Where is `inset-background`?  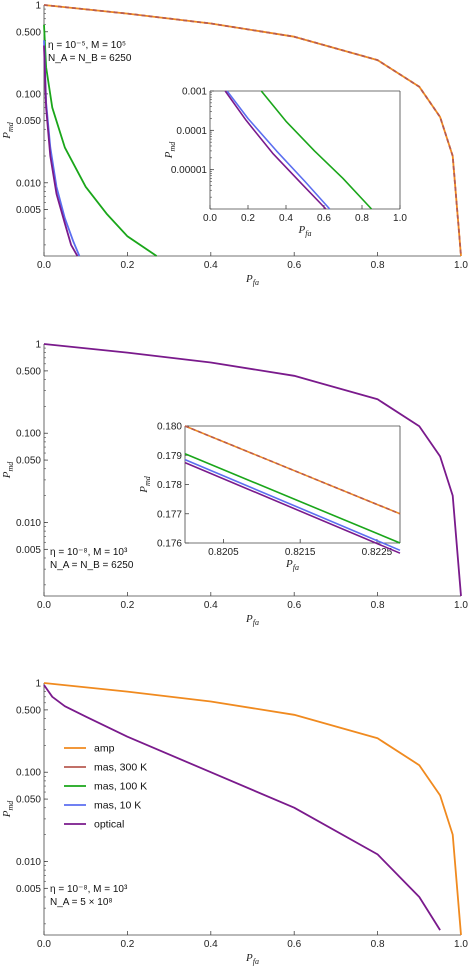
inset-background is located at coordinates (292, 484).